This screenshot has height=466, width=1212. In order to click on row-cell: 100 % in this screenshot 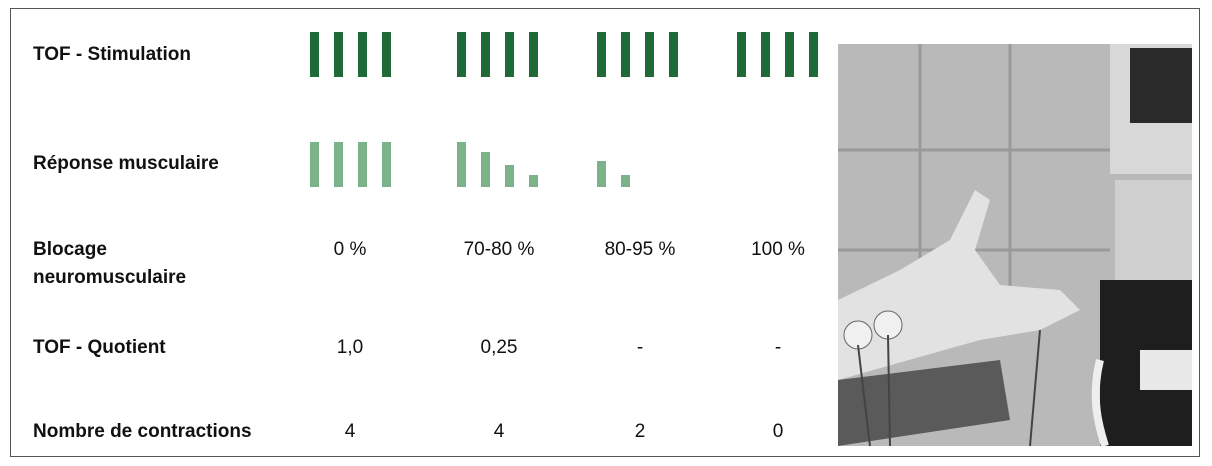, I will do `click(778, 249)`.